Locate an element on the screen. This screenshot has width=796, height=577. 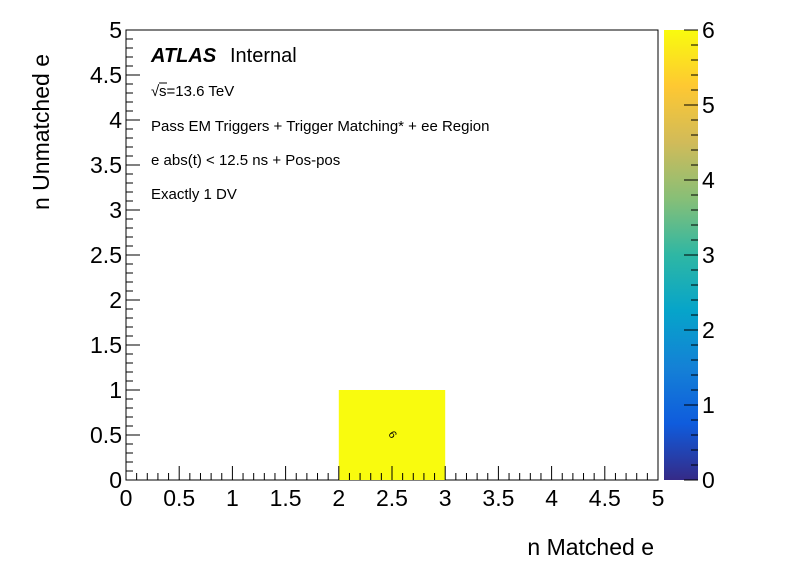
z-tick-label: 4 is located at coordinates (708, 180).